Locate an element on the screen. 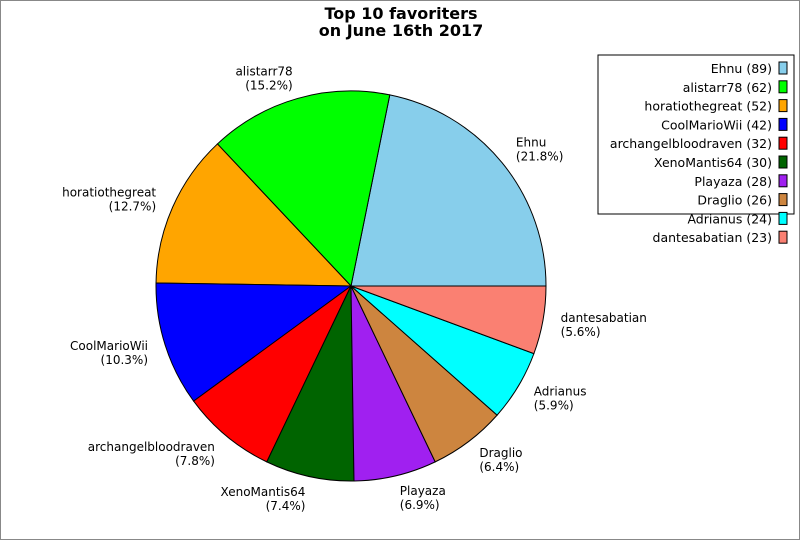 Image resolution: width=800 pixels, height=540 pixels. legend-entry-label: Ehnu (89) is located at coordinates (741, 68).